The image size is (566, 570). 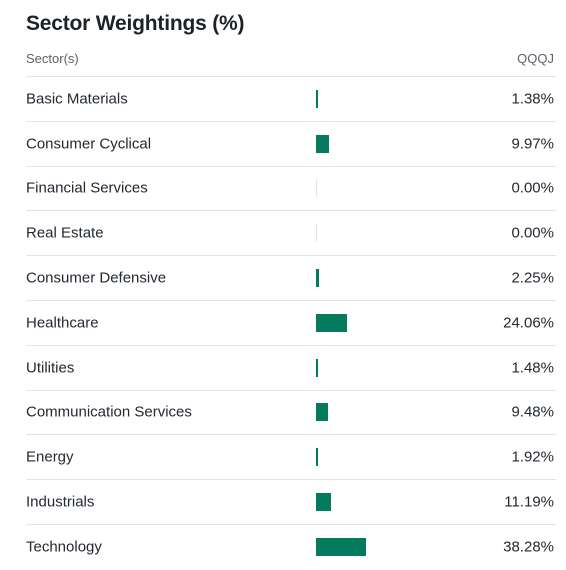 I want to click on table-row: Industrials 11.19%, so click(x=291, y=502).